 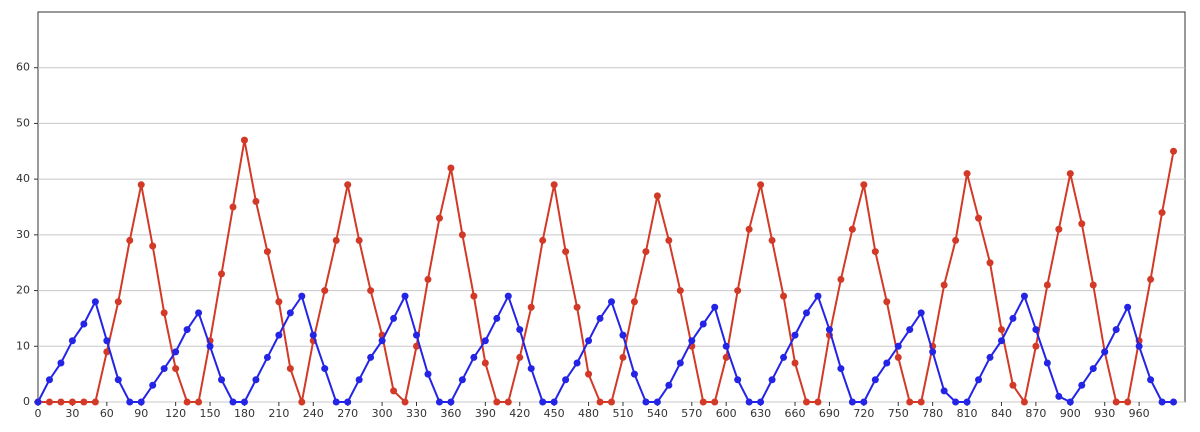 What do you see at coordinates (726, 413) in the screenshot?
I see `x-tick-label: 600` at bounding box center [726, 413].